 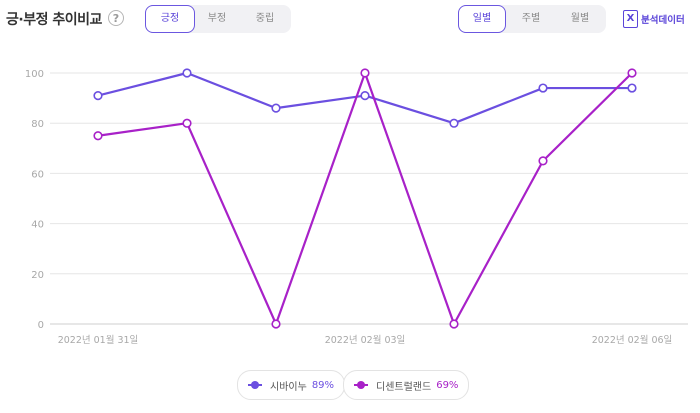 What do you see at coordinates (447, 385) in the screenshot?
I see `legend-value-series-2: 69%` at bounding box center [447, 385].